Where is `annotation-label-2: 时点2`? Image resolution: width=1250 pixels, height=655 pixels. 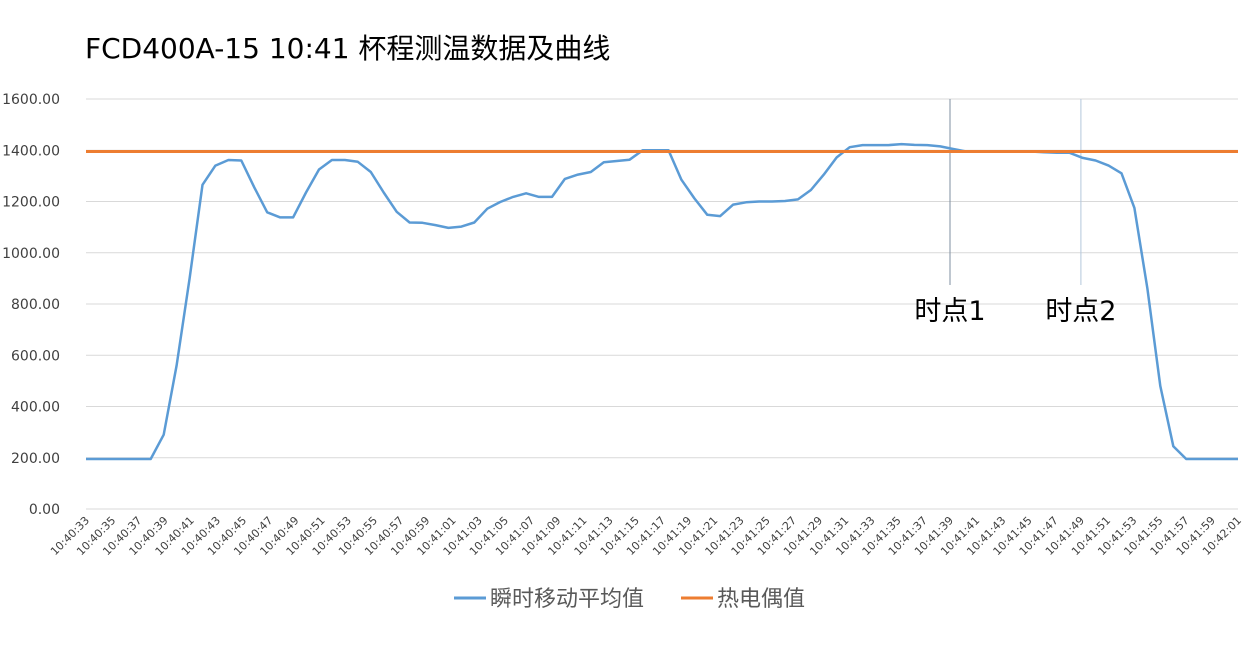 annotation-label-2: 时点2 is located at coordinates (1080, 311).